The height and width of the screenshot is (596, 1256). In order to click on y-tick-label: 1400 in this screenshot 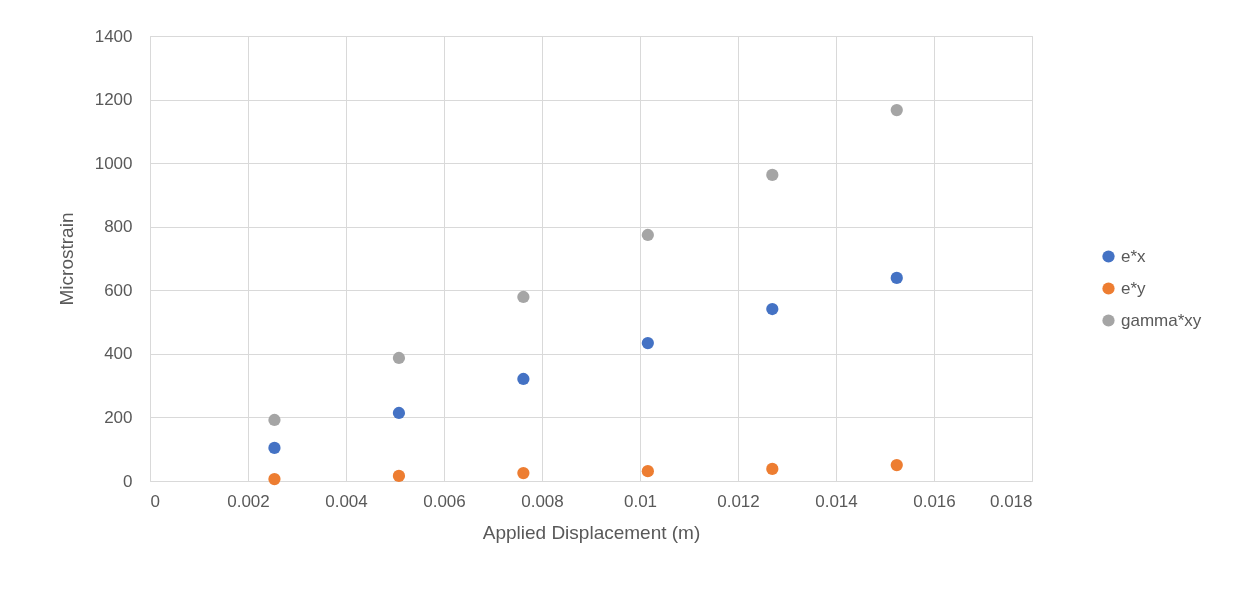, I will do `click(113, 36)`.